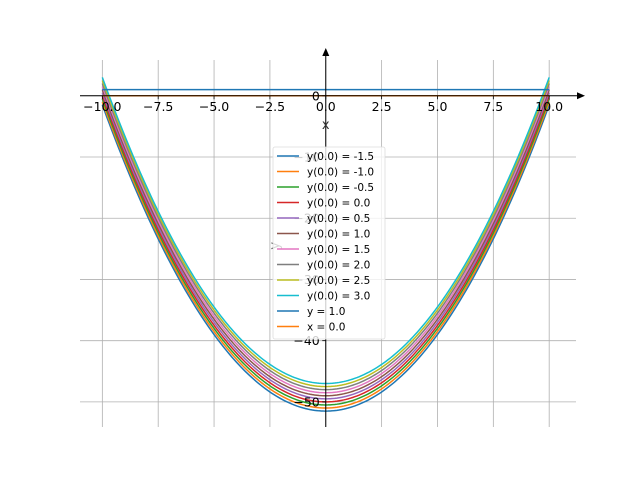 The height and width of the screenshot is (480, 640). Describe the element at coordinates (326, 106) in the screenshot. I see `x-tick-label-4: 0.0` at that location.